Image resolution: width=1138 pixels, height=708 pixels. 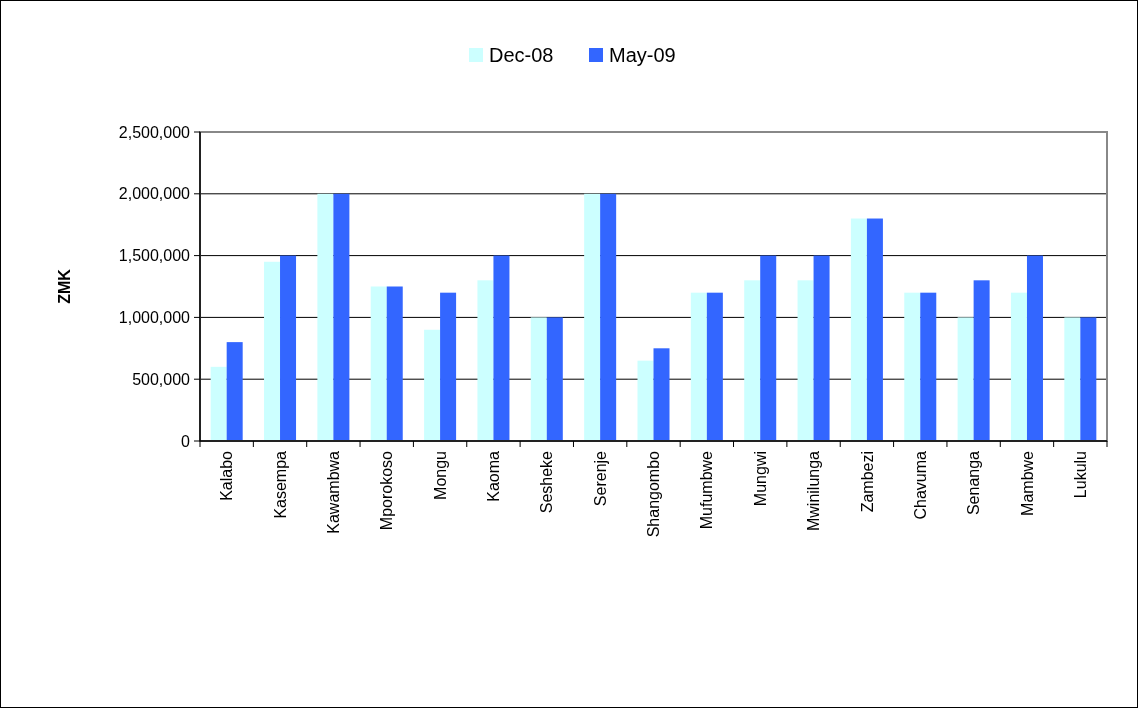 What do you see at coordinates (654, 494) in the screenshot?
I see `x-tick-label: Shangombo` at bounding box center [654, 494].